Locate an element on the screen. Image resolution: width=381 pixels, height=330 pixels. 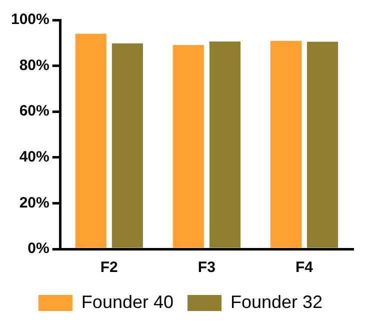
x-tick-label: F4 is located at coordinates (304, 267).